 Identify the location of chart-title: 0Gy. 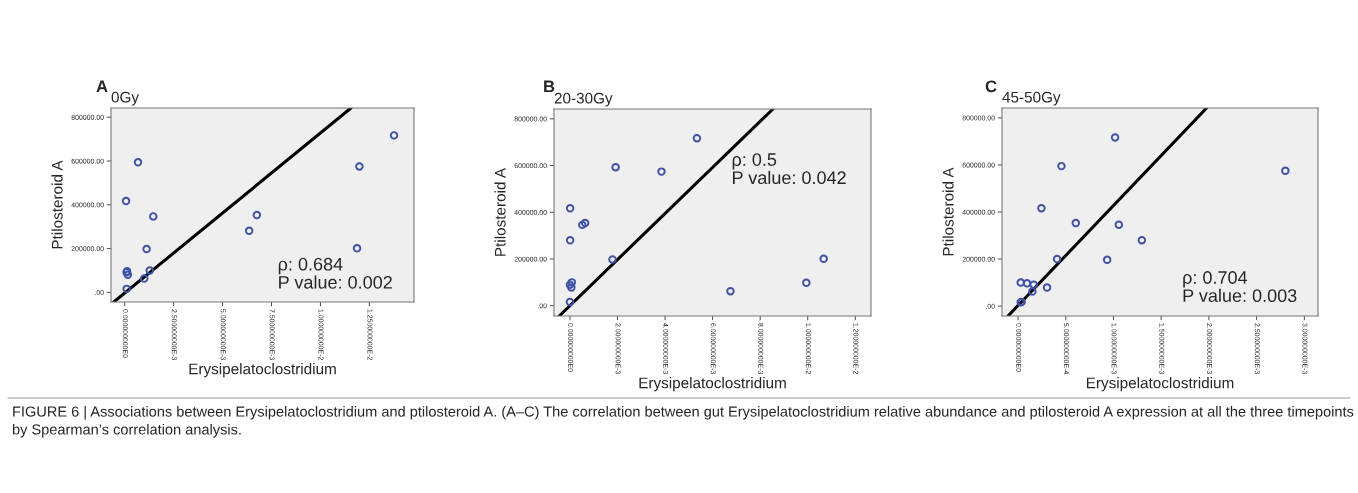
(125, 98).